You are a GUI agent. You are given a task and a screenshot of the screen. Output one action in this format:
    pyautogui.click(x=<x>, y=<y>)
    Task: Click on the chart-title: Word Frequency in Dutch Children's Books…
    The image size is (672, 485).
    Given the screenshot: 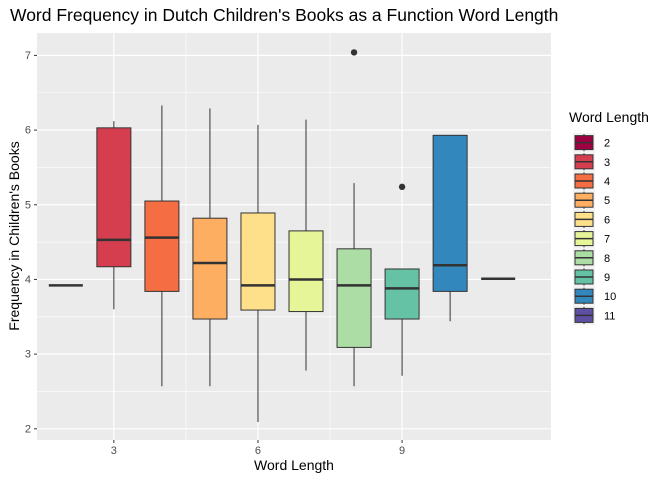 What is the action you would take?
    pyautogui.click(x=284, y=15)
    